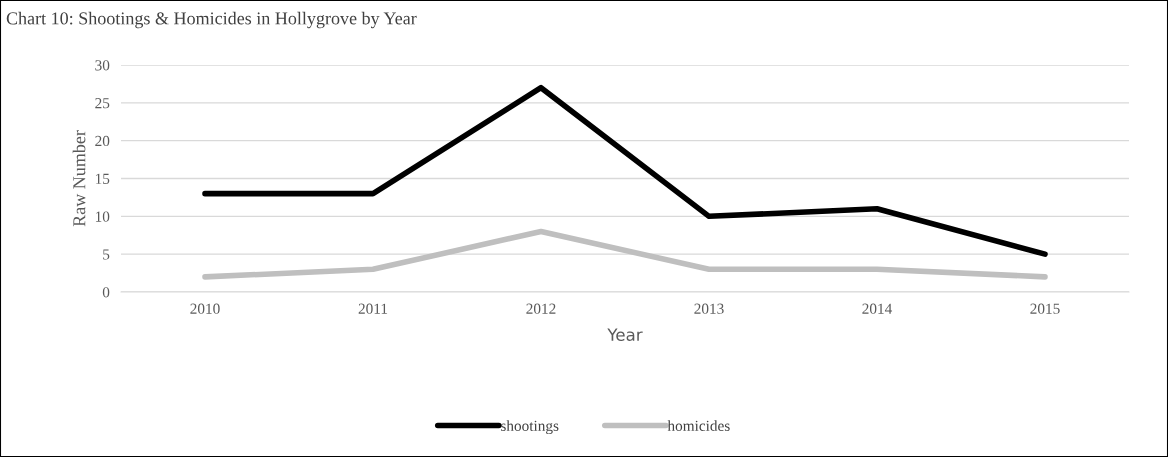 The height and width of the screenshot is (457, 1168). I want to click on y-tick-label: 25, so click(102, 103).